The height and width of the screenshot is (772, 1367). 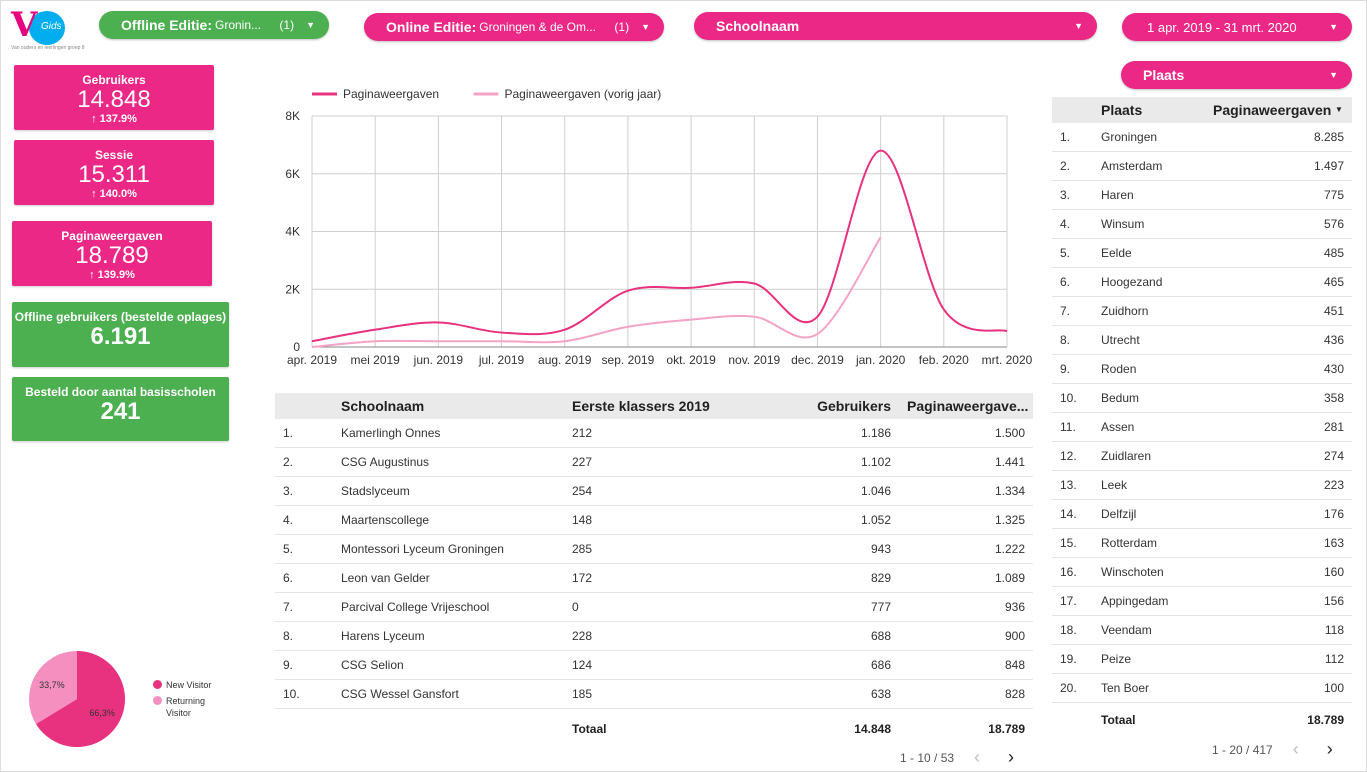 I want to click on pageviews: 900, so click(x=1014, y=636).